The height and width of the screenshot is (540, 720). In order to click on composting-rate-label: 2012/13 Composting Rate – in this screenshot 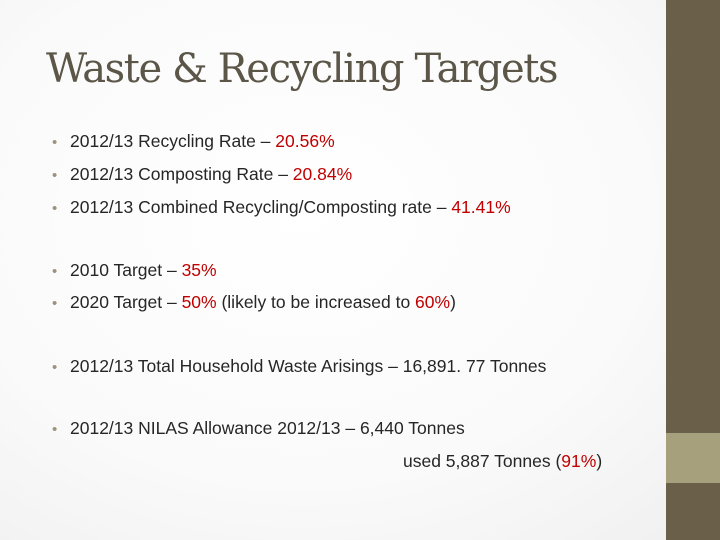, I will do `click(181, 174)`.